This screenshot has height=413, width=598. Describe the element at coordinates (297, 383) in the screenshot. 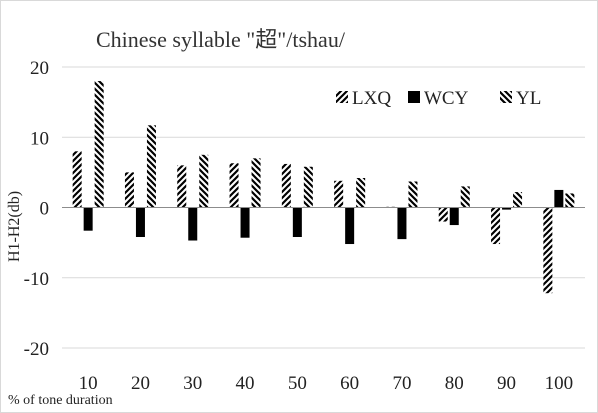

I see `x-tick-label-50: 50` at that location.